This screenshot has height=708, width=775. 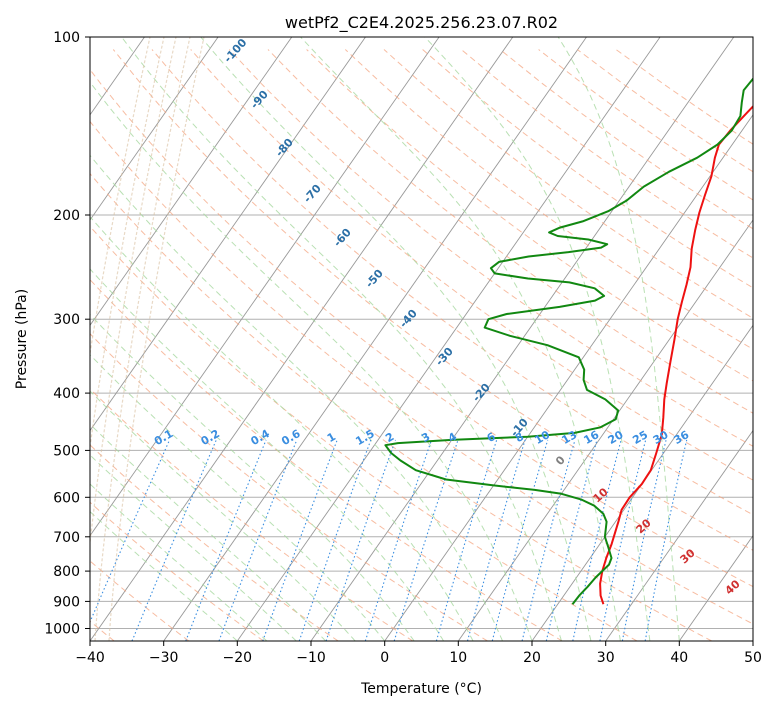 What do you see at coordinates (66, 538) in the screenshot?
I see `y-tick-label: 700` at bounding box center [66, 538].